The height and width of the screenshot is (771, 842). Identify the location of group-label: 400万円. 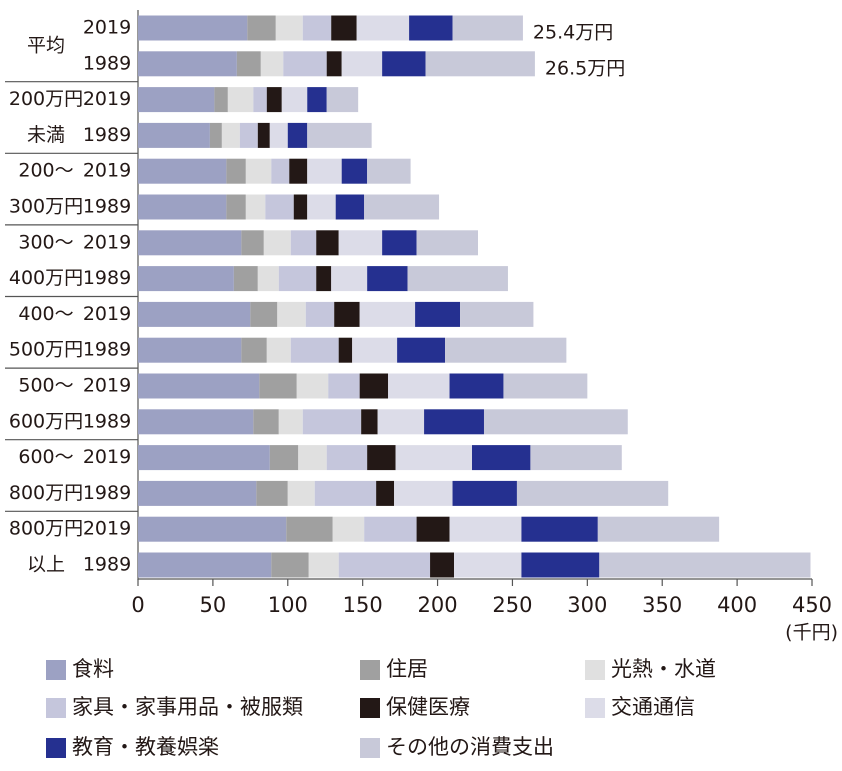
(46, 278).